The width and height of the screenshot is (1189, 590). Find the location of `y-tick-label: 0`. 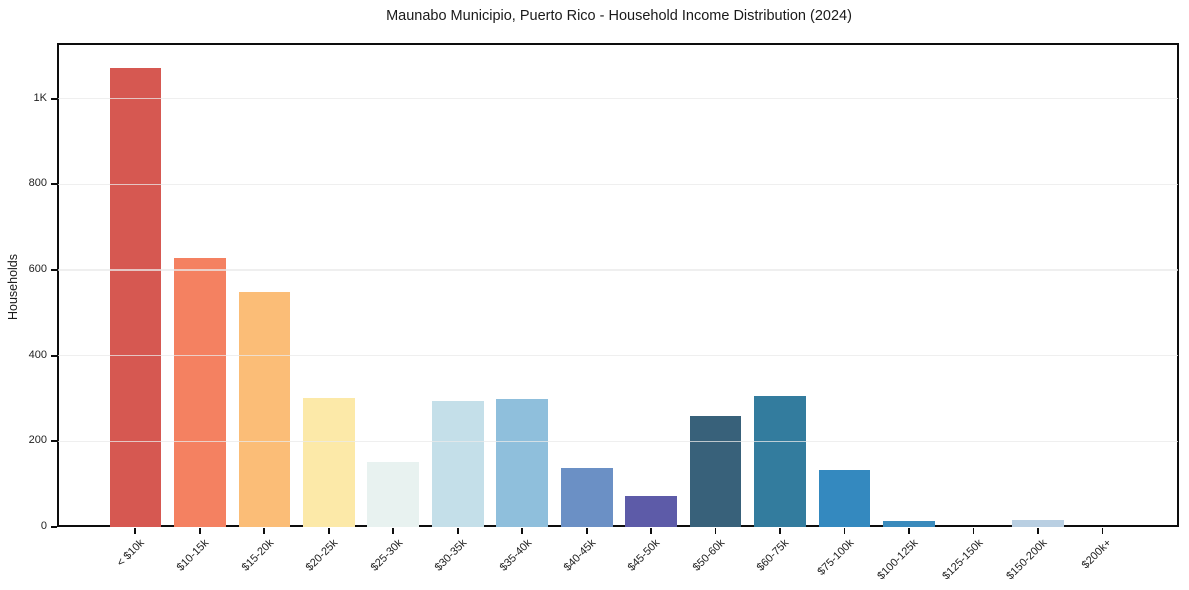

y-tick-label: 0 is located at coordinates (43, 526).